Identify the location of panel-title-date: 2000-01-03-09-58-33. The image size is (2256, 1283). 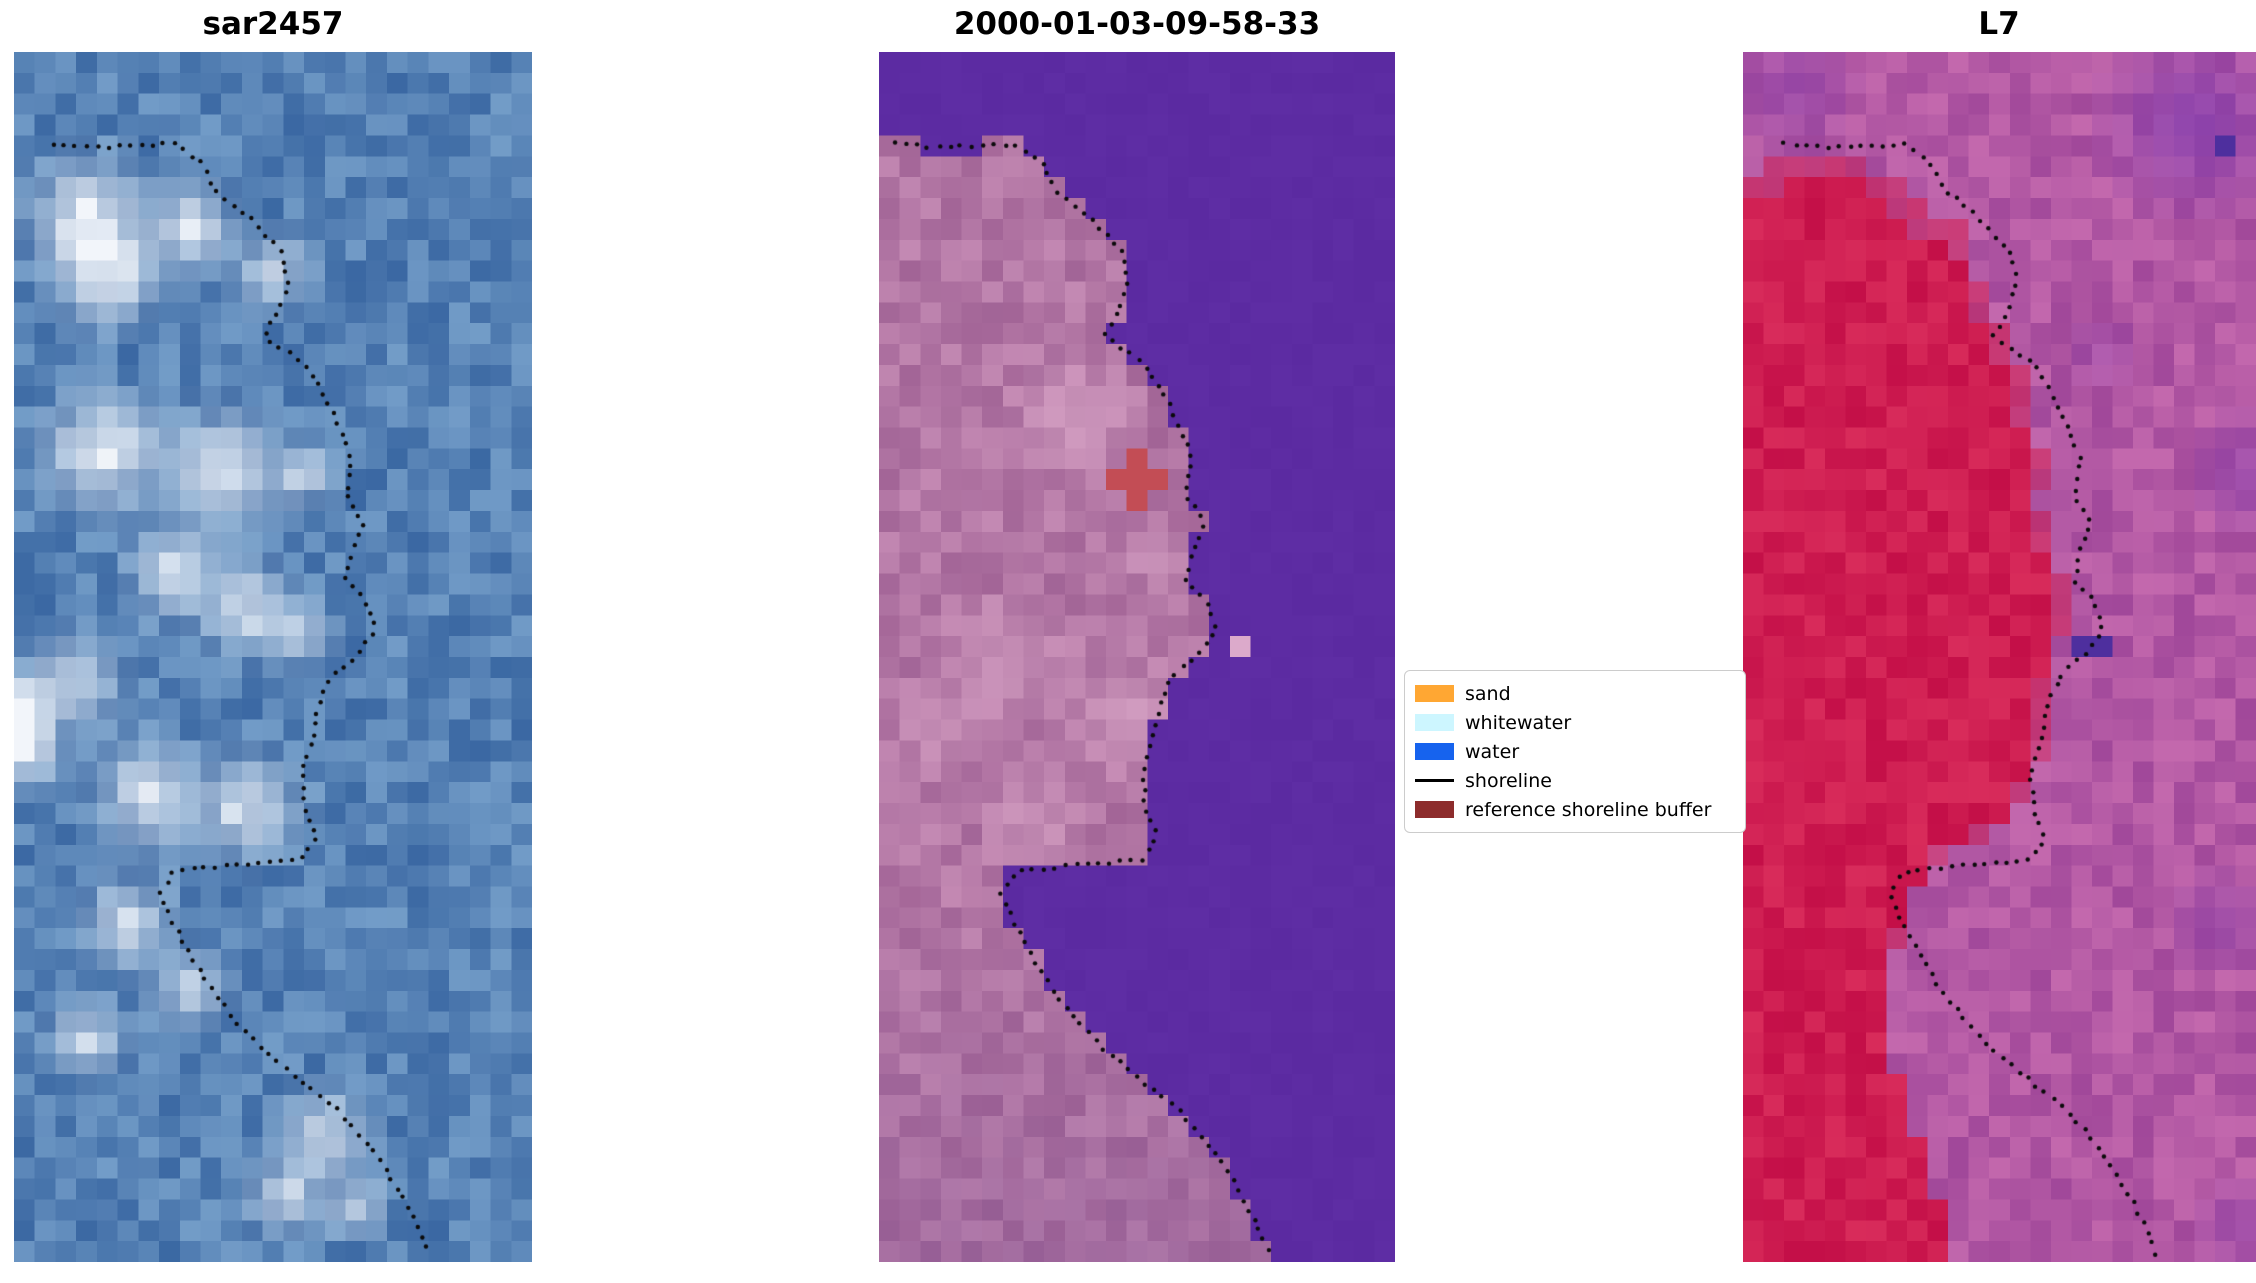
(1137, 24).